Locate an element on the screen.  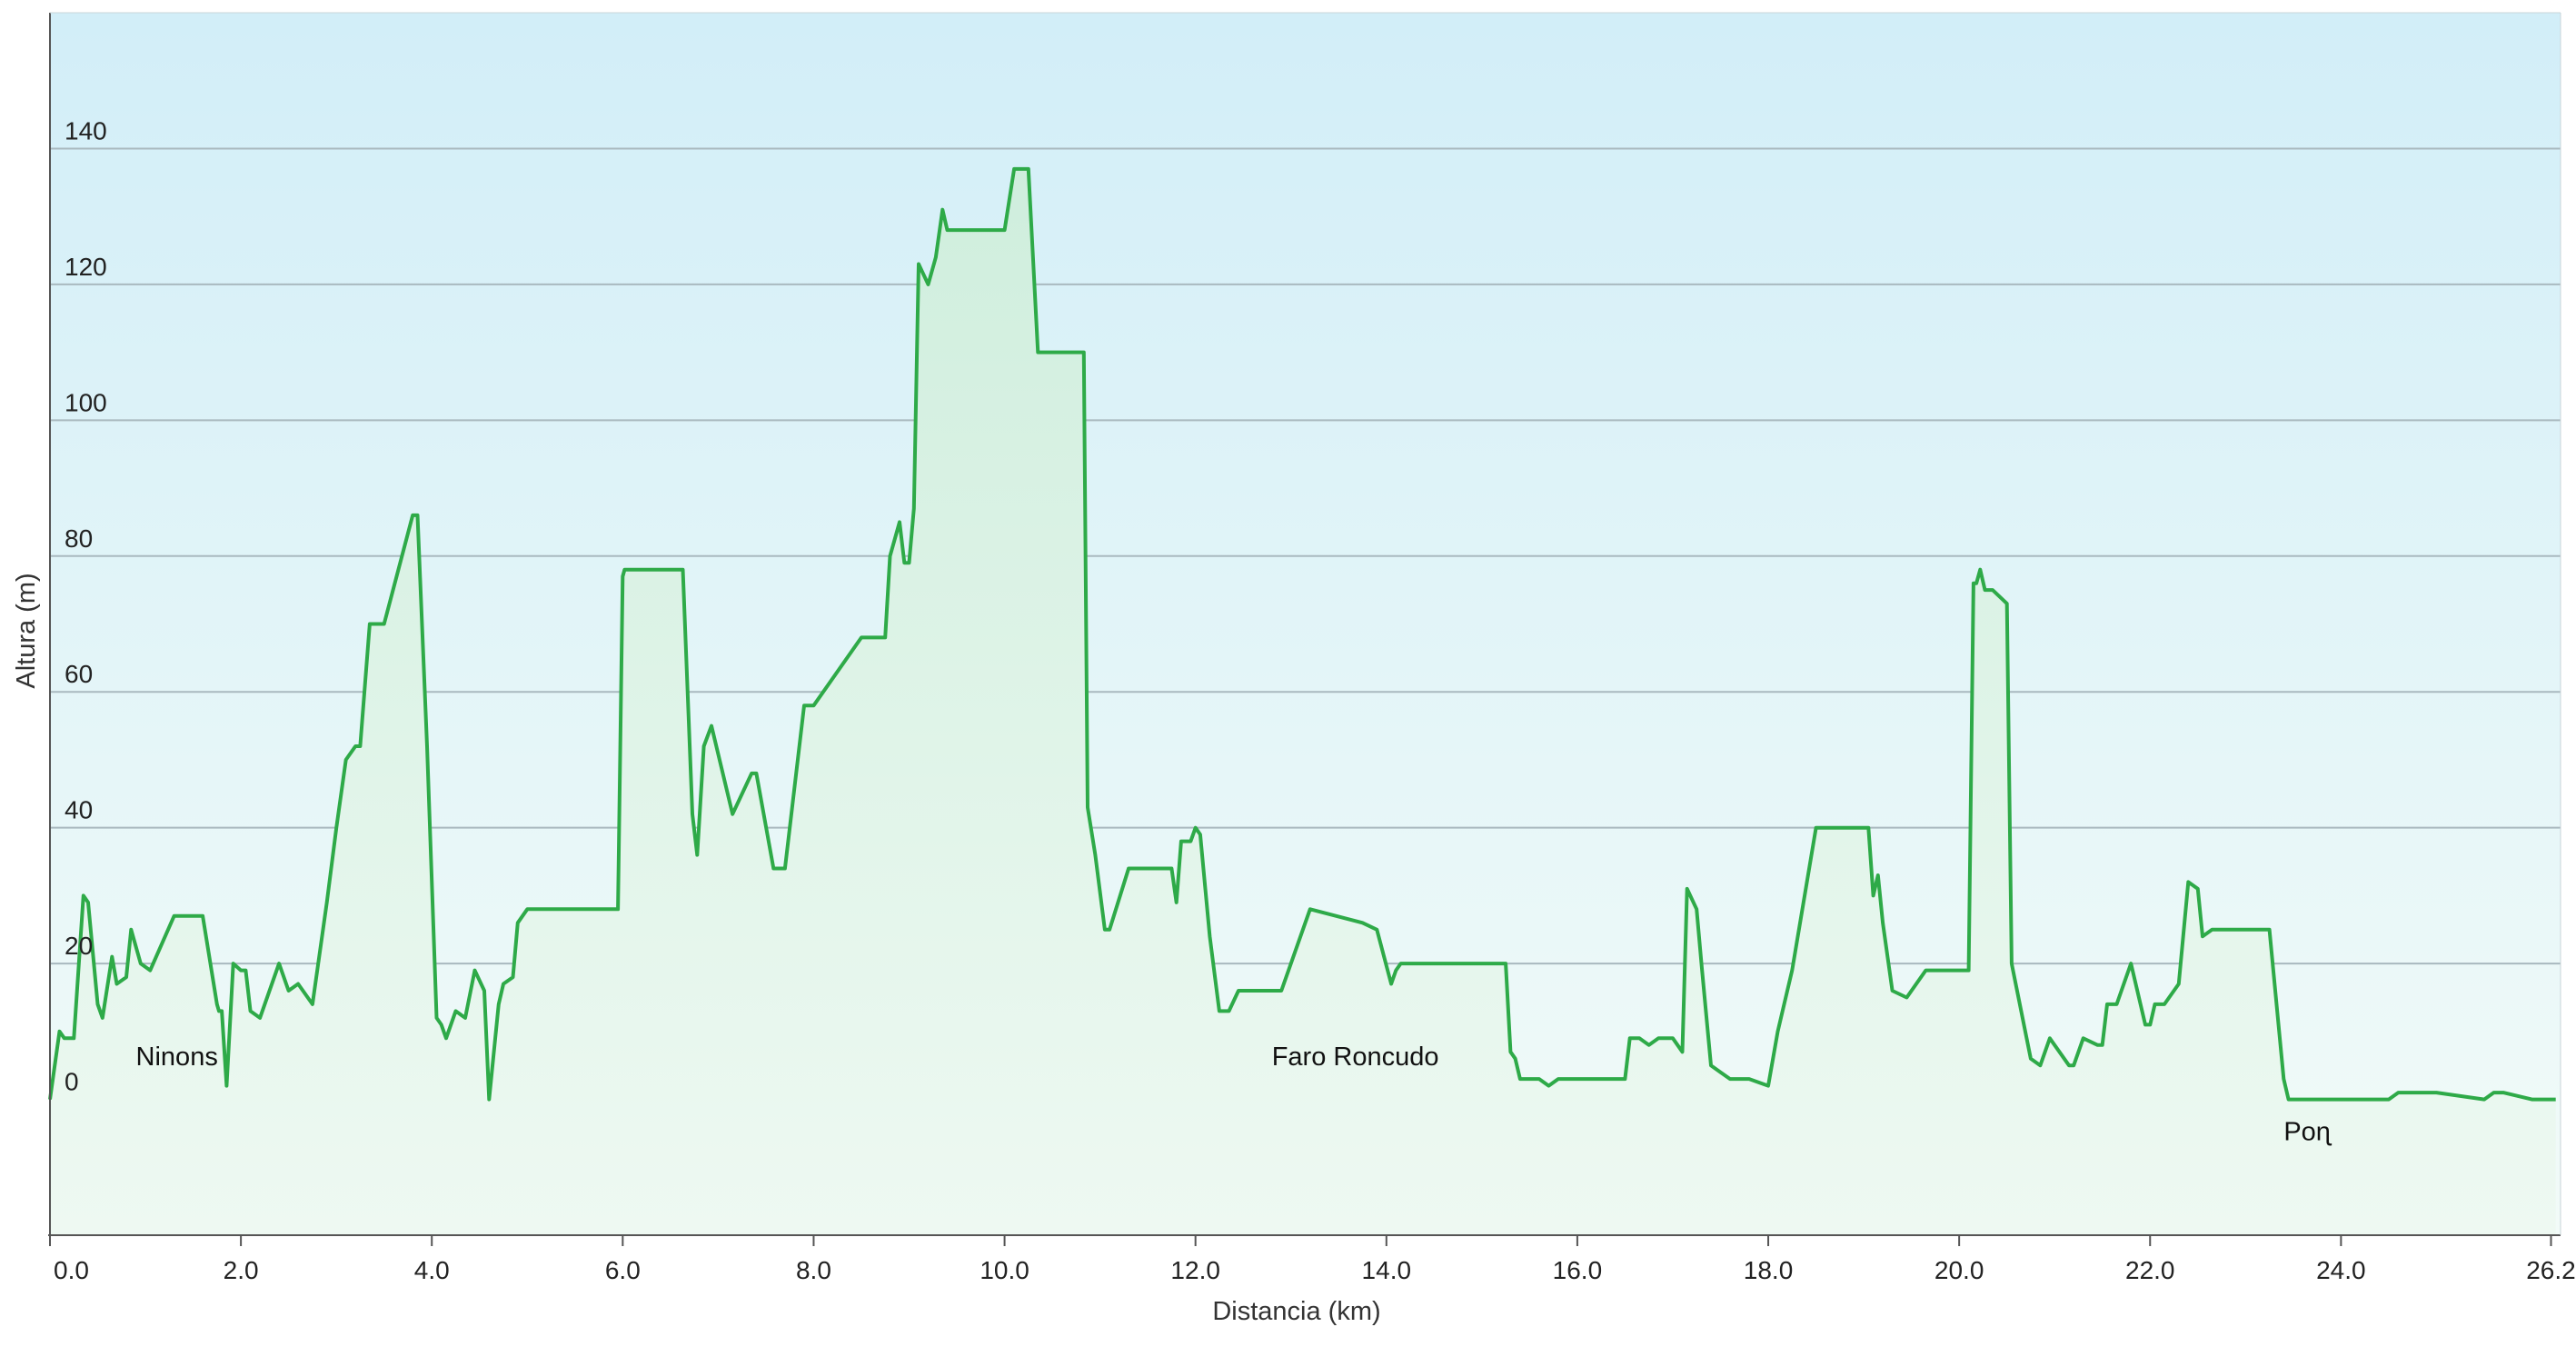
x-tick-label: 18.0 is located at coordinates (1769, 1270).